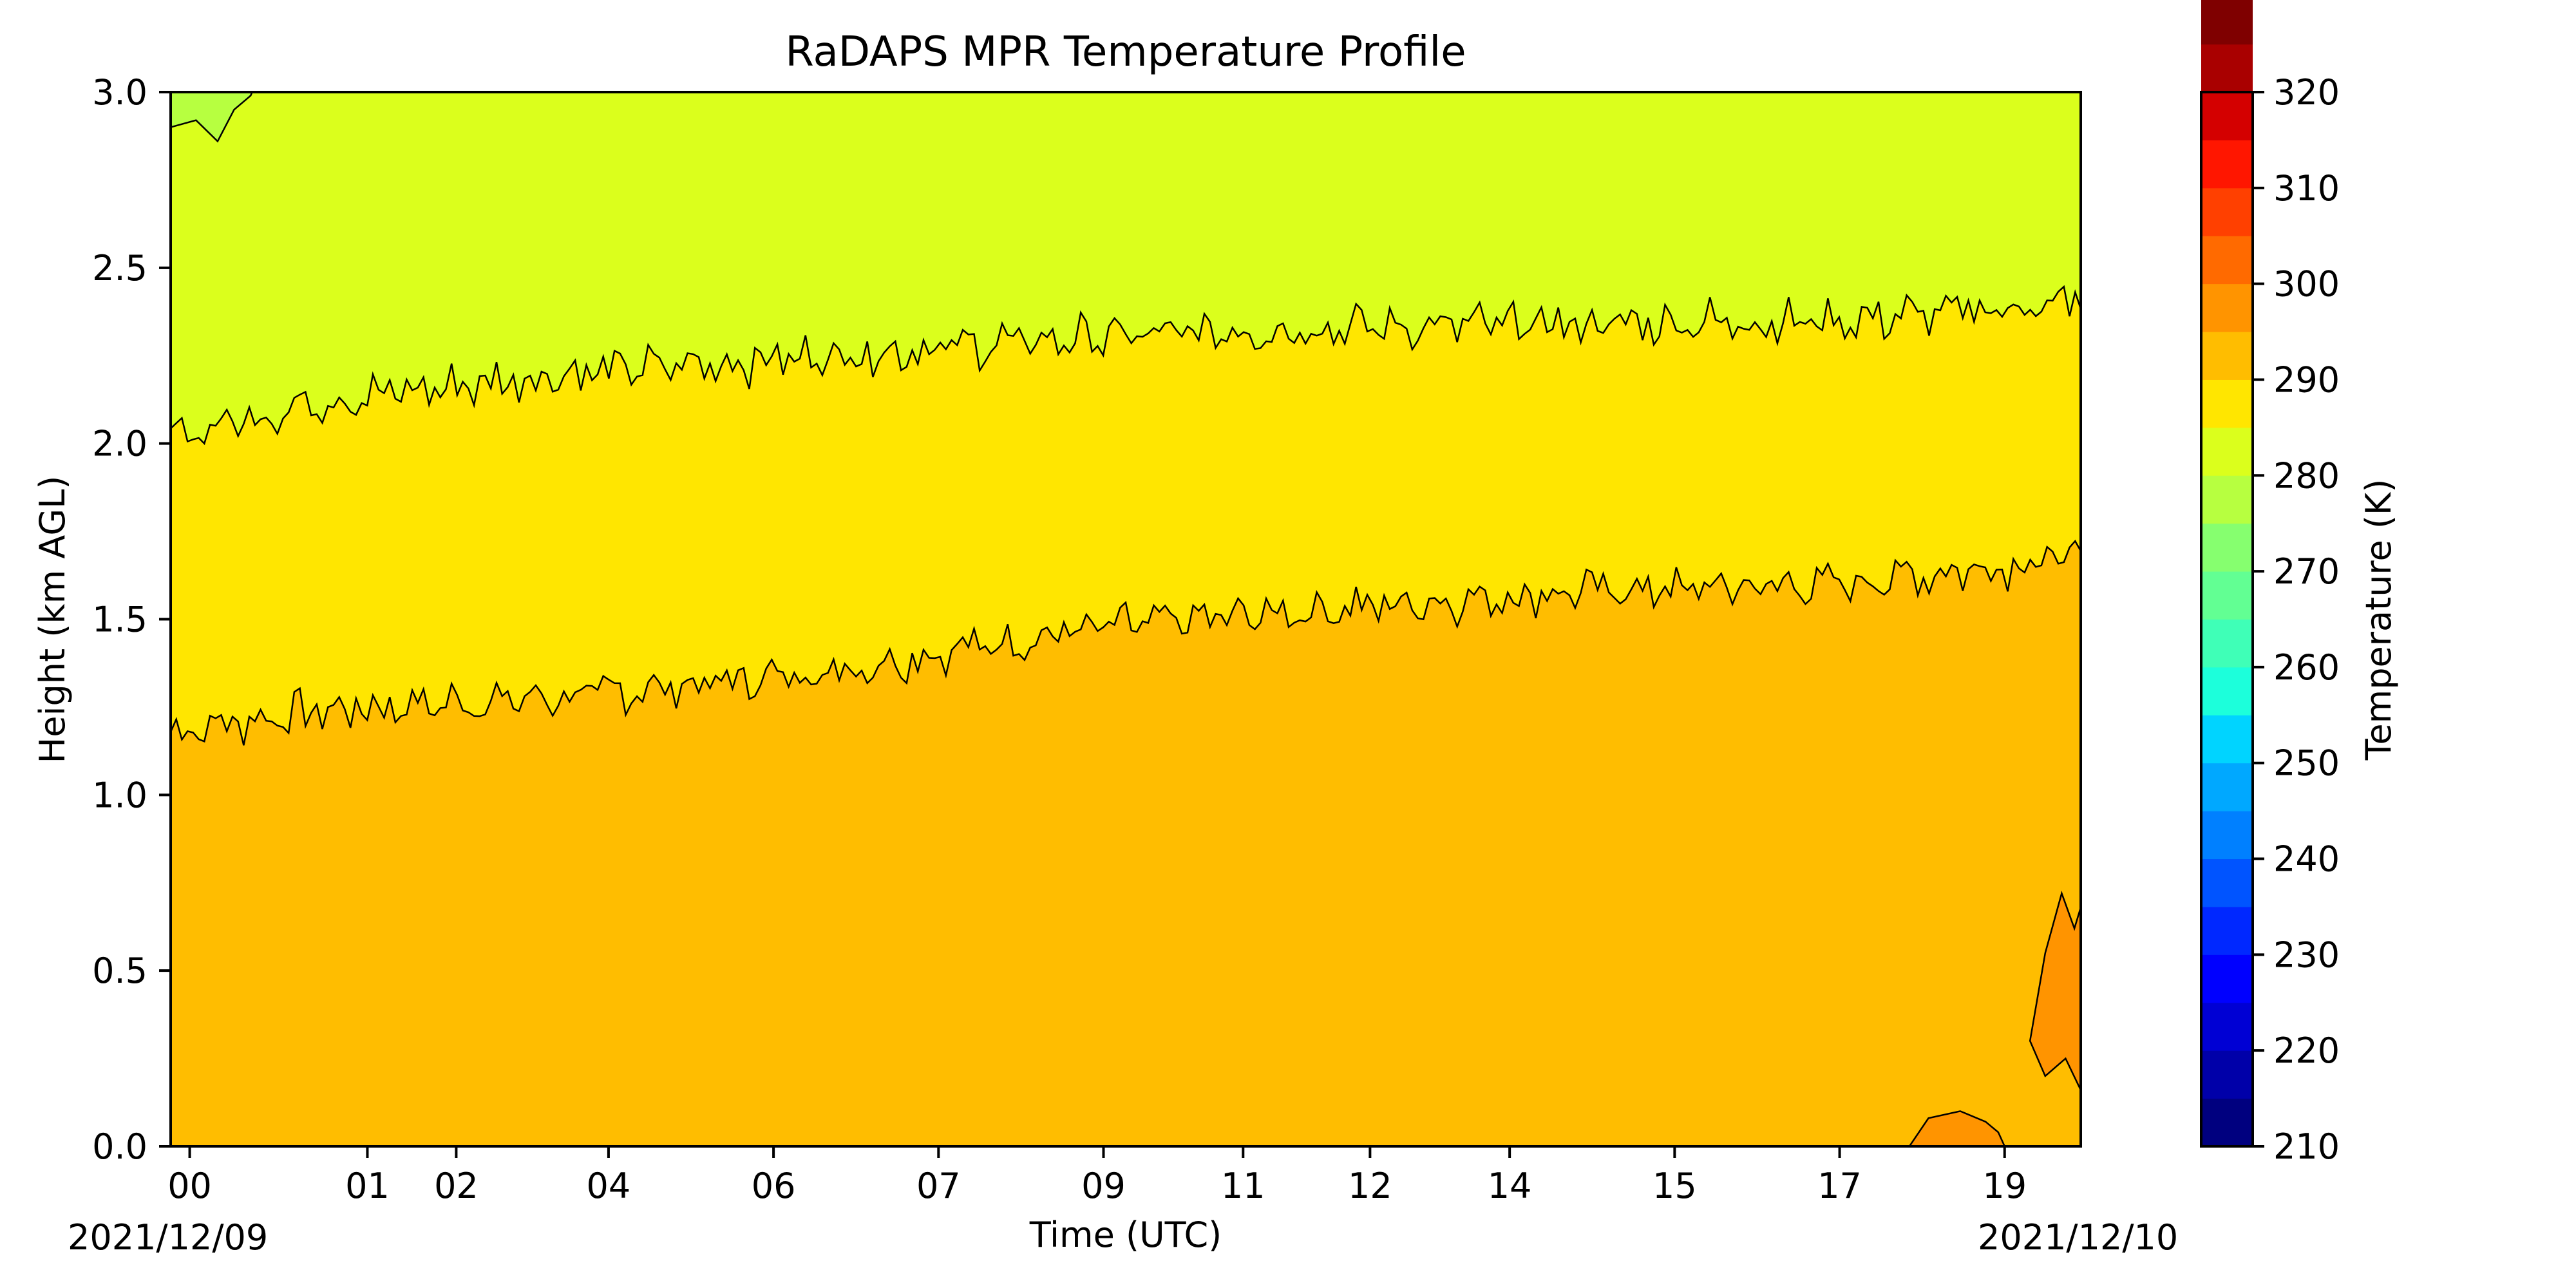 The width and height of the screenshot is (2576, 1288). I want to click on y-tick-label: 1.5, so click(120, 620).